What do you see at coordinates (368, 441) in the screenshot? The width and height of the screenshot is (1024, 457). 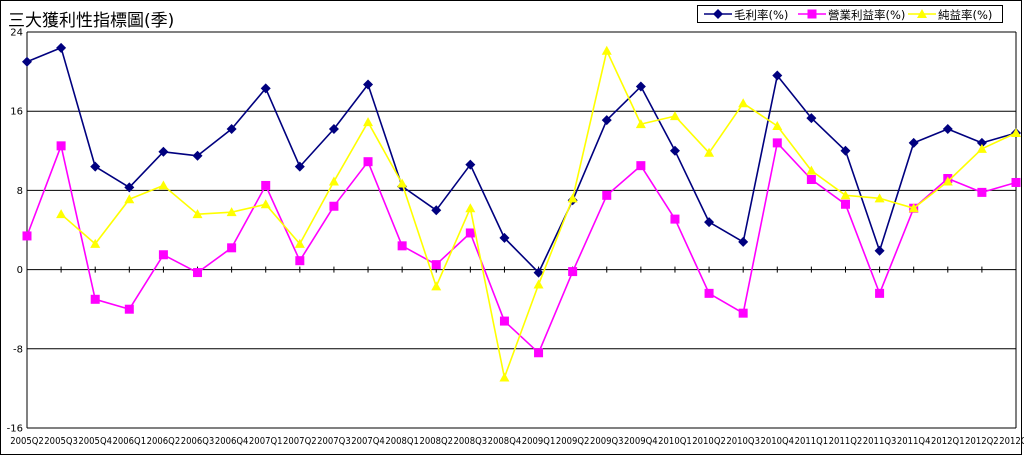 I see `x-tick-label: 2007Q4` at bounding box center [368, 441].